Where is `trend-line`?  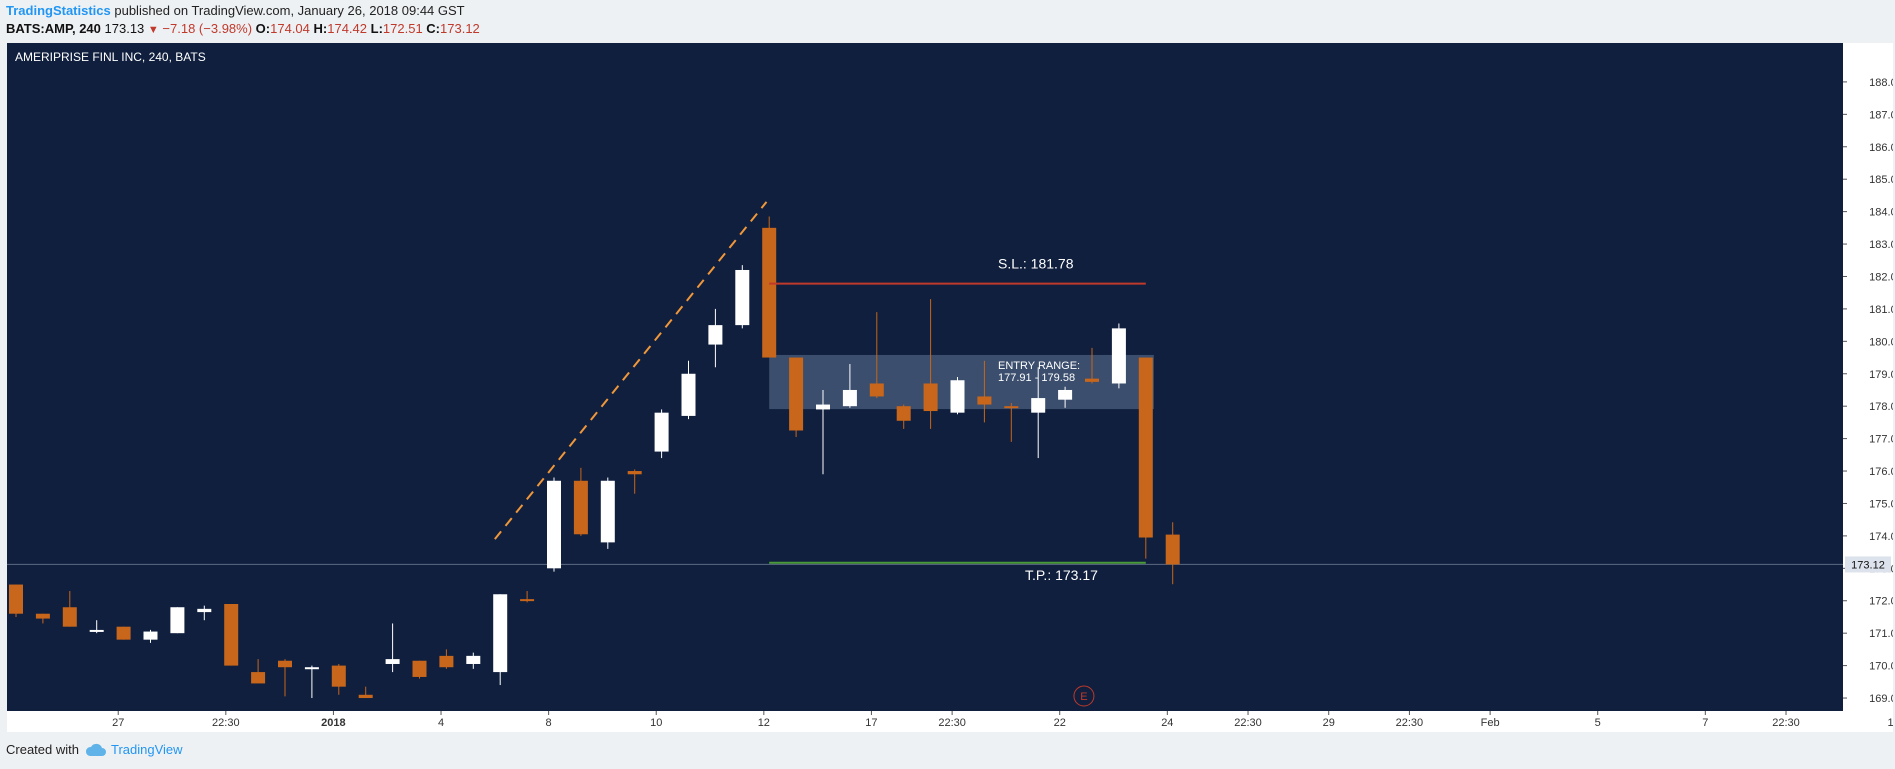 trend-line is located at coordinates (631, 370).